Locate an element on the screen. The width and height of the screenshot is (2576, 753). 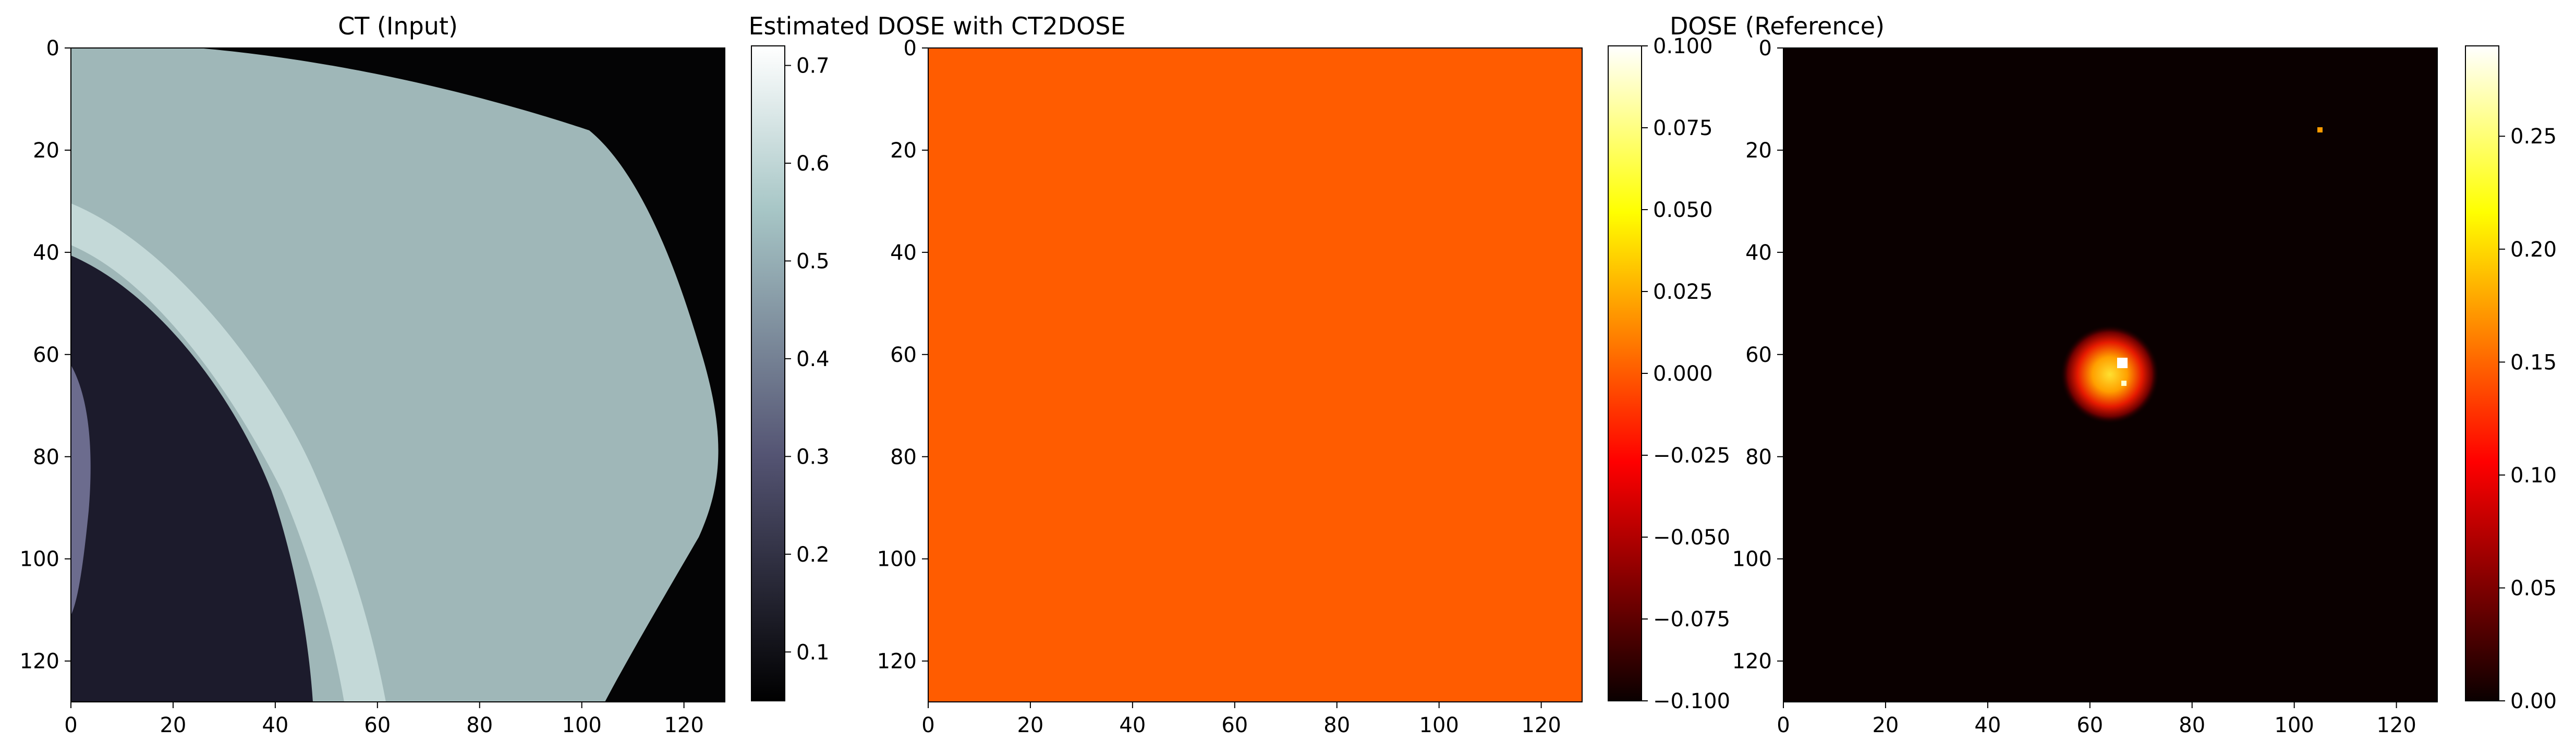
ct-lung-region is located at coordinates (192, 479).